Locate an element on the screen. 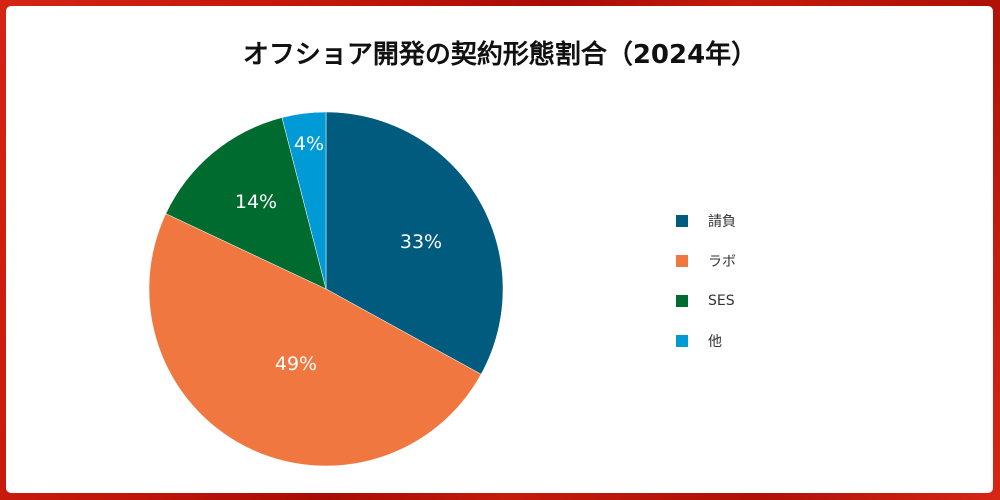 This screenshot has width=1000, height=500. slice-other is located at coordinates (304, 200).